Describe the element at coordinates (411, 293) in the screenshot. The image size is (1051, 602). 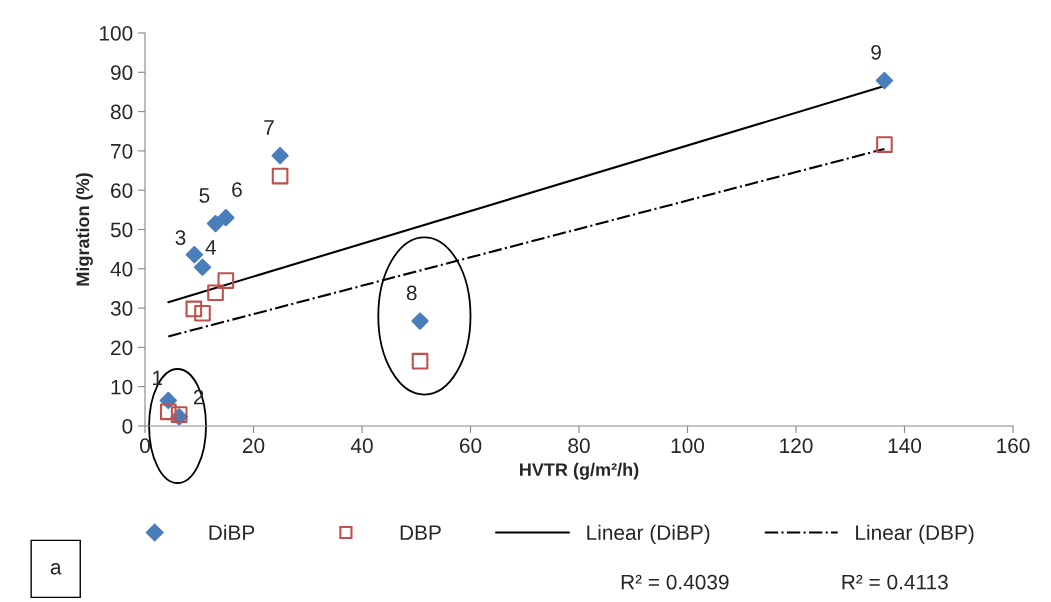
I see `annotation: 8` at that location.